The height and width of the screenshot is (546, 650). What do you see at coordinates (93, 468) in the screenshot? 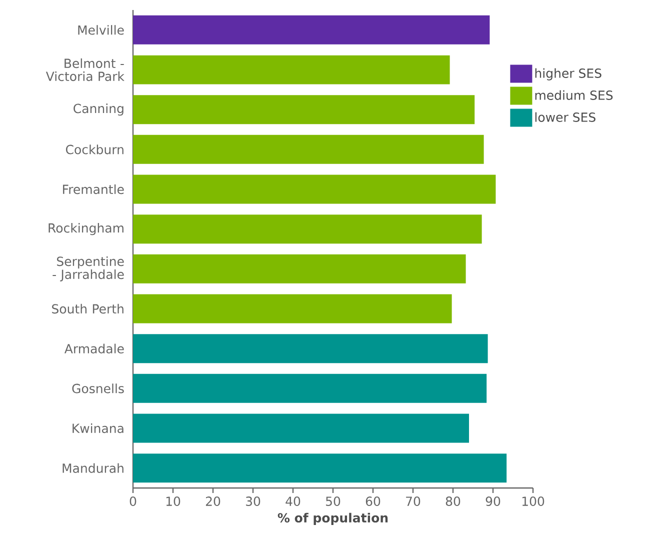
I see `y-tick-label: Mandurah` at bounding box center [93, 468].